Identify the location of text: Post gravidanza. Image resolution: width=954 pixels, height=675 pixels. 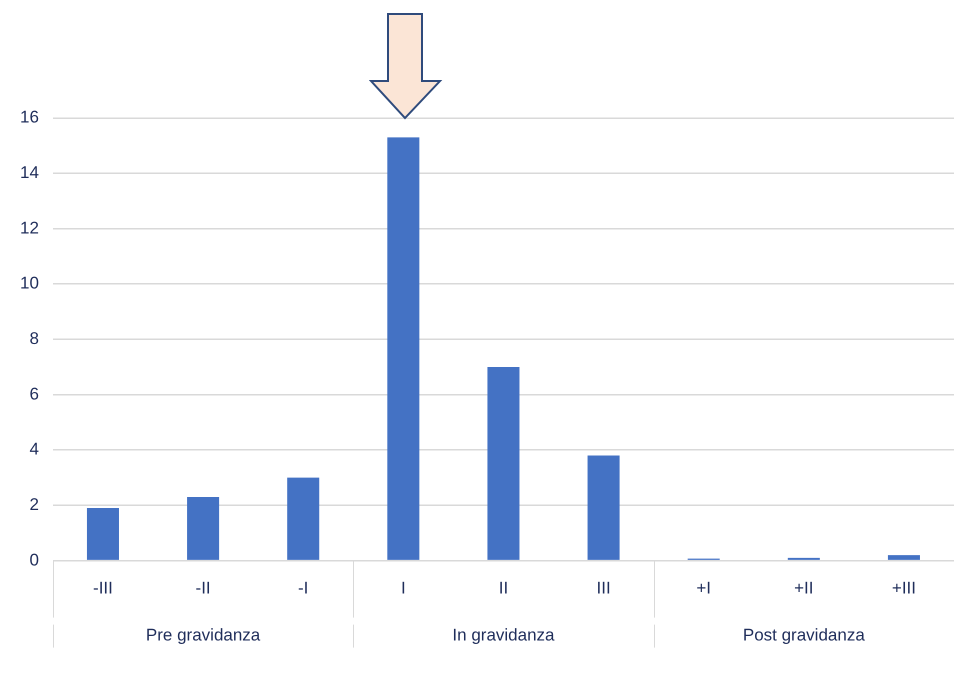
(804, 634).